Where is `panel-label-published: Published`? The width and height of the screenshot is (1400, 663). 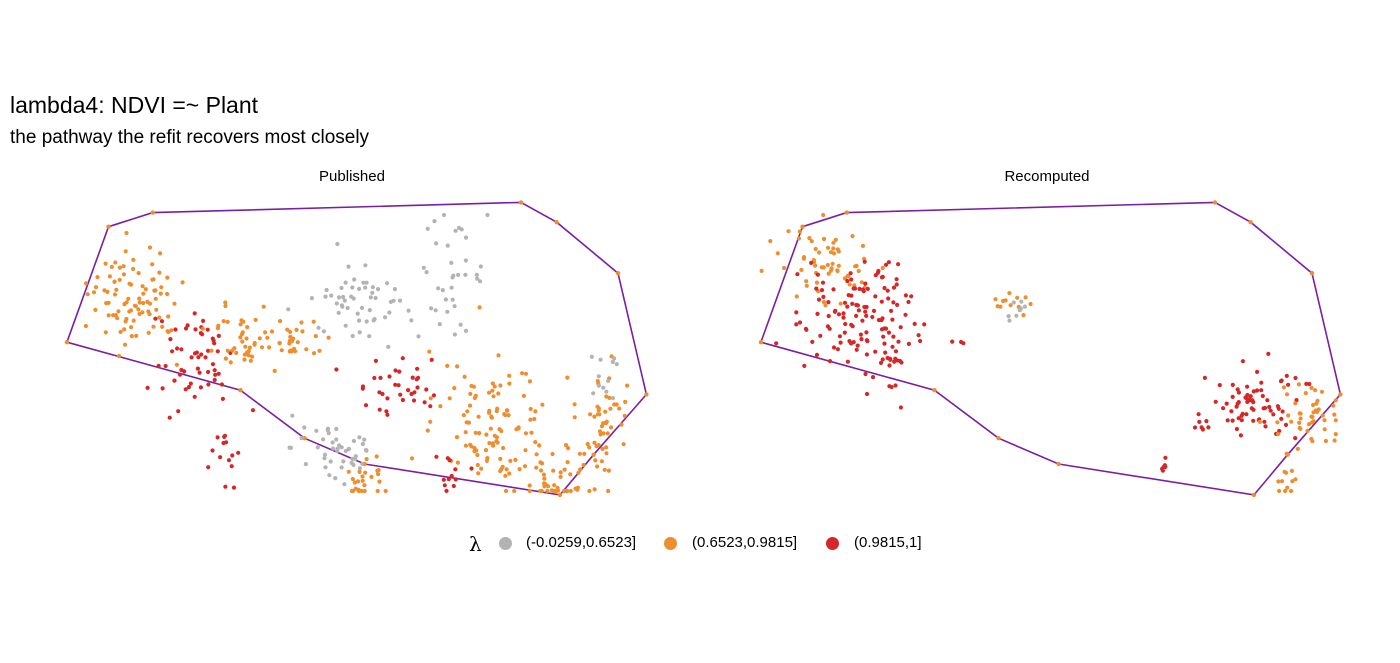
panel-label-published: Published is located at coordinates (352, 176).